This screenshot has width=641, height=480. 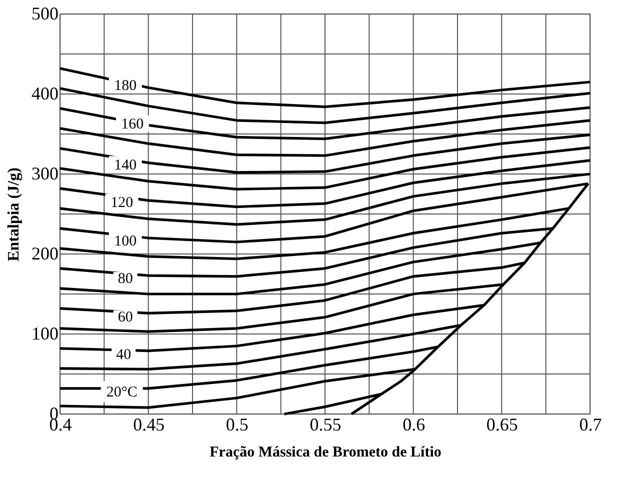 What do you see at coordinates (45, 334) in the screenshot?
I see `y-tick-label: 100` at bounding box center [45, 334].